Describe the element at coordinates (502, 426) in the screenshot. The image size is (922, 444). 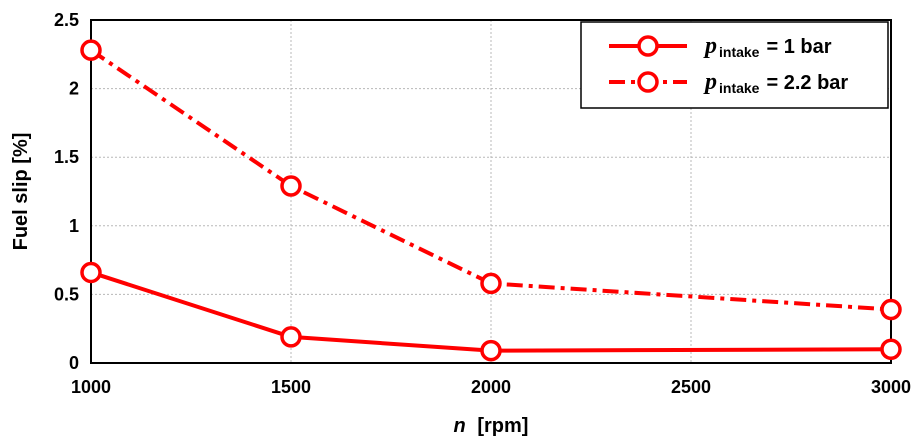
I see `x-axis-unit: [rpm]` at that location.